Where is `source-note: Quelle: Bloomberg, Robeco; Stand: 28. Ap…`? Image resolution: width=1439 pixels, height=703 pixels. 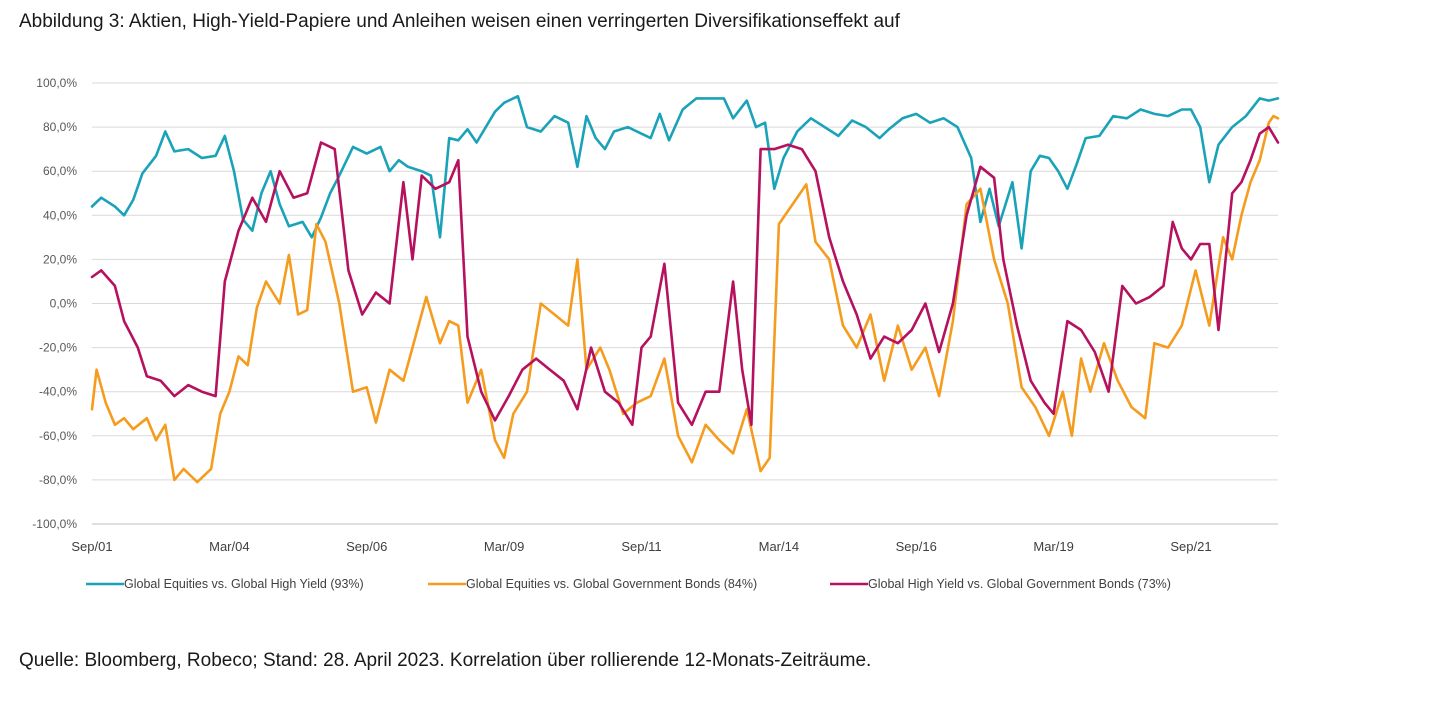 source-note: Quelle: Bloomberg, Robeco; Stand: 28. Ap… is located at coordinates (445, 660).